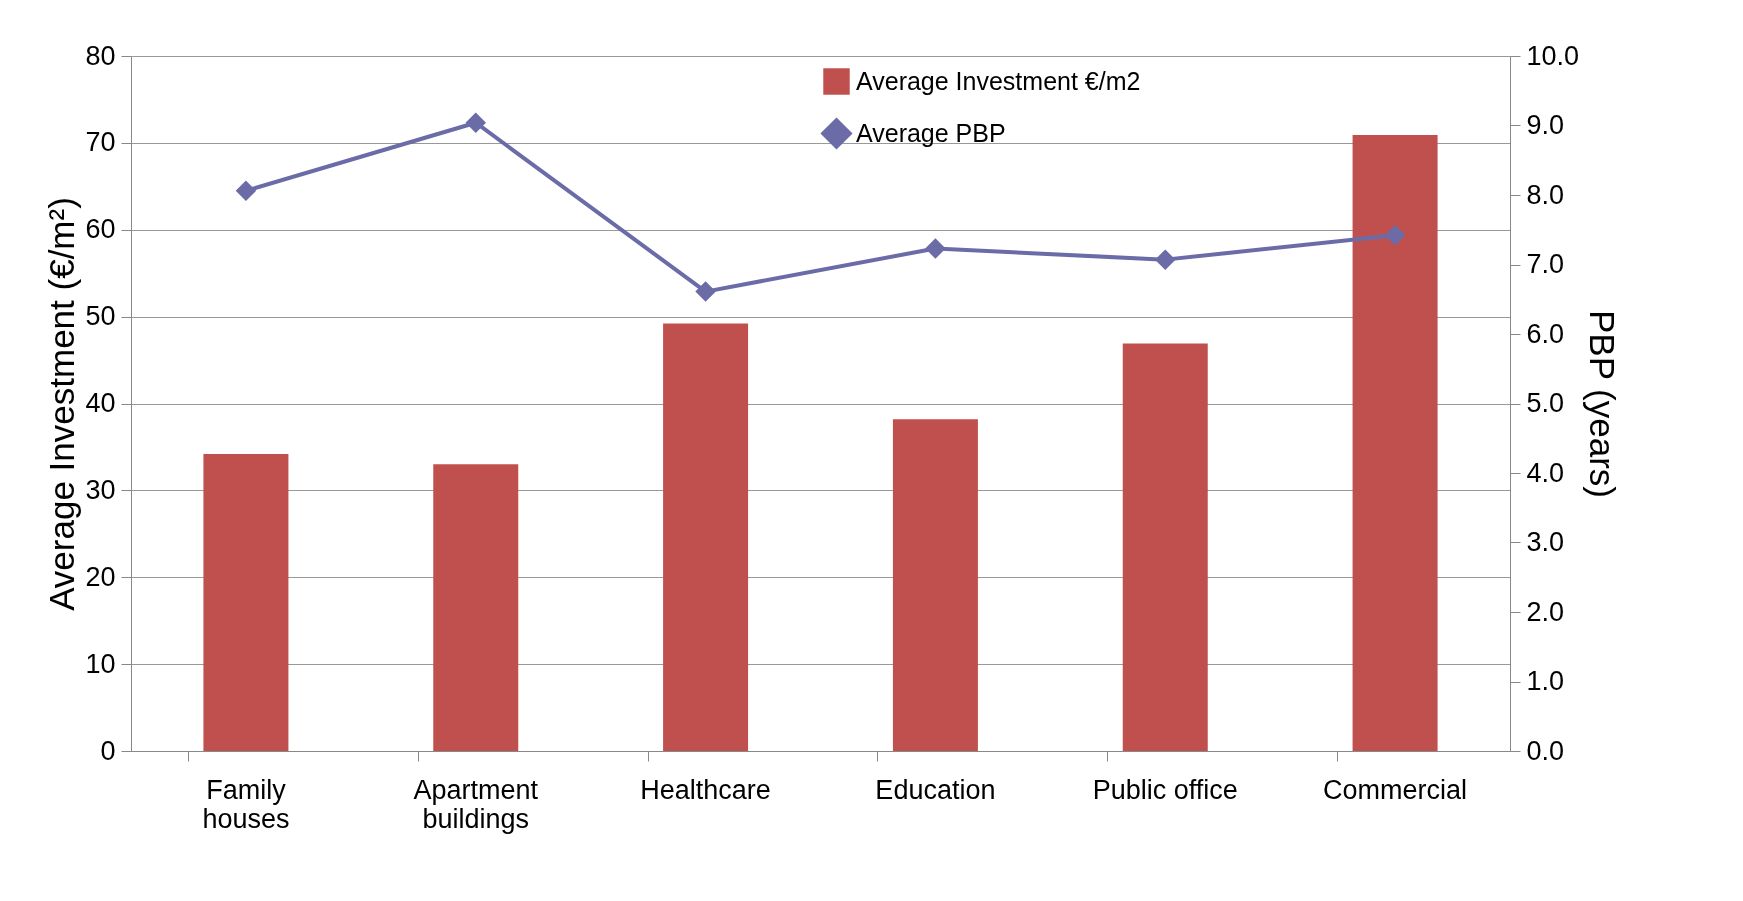  Describe the element at coordinates (1545, 542) in the screenshot. I see `y2-tick-label: 3.0` at that location.